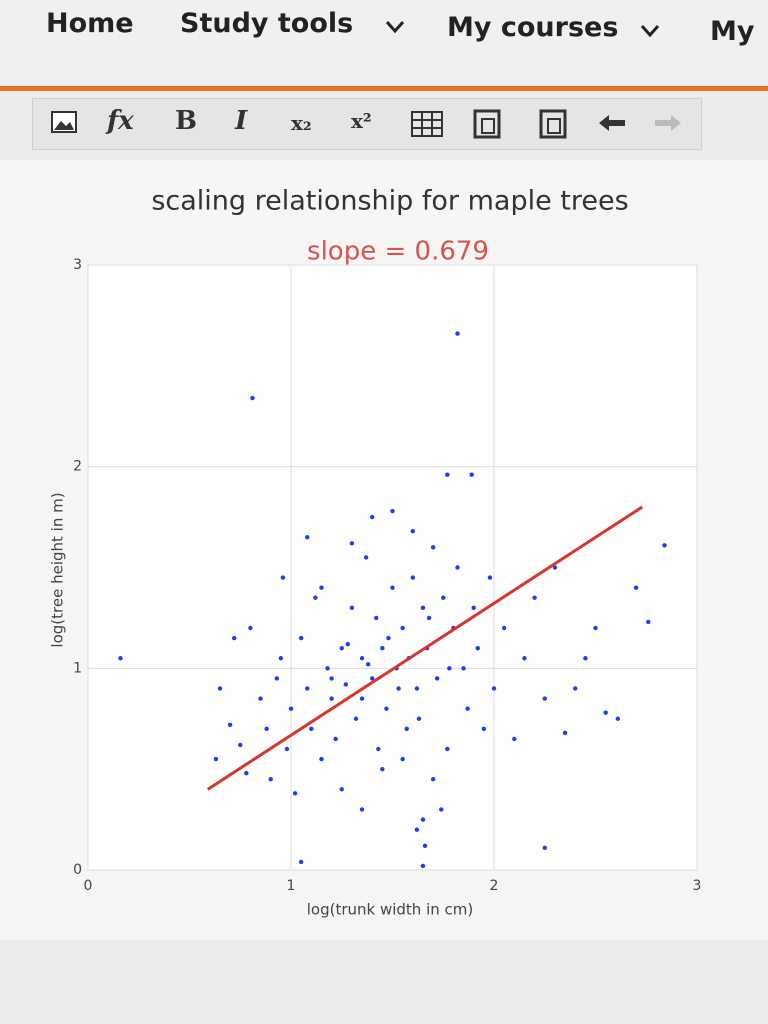 The width and height of the screenshot is (768, 1024). What do you see at coordinates (697, 886) in the screenshot?
I see `x-tick-label: 3` at bounding box center [697, 886].